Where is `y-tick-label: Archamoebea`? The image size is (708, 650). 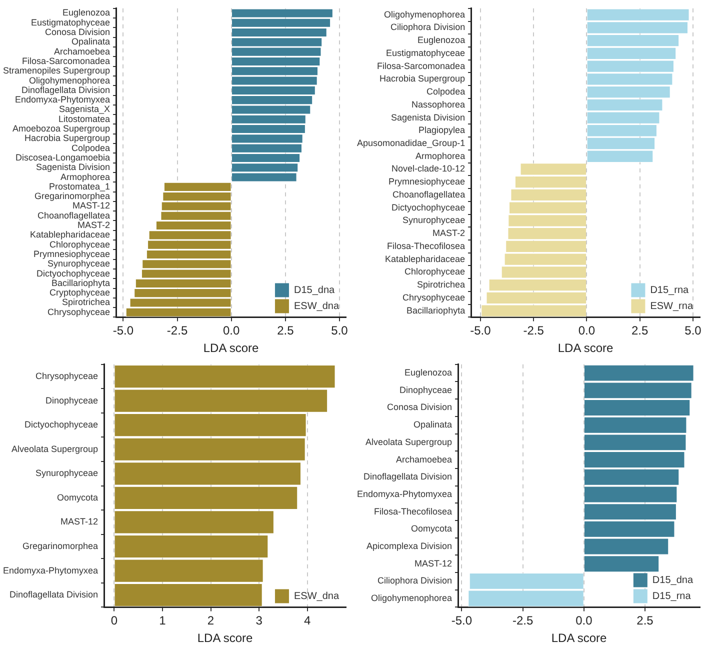
y-tick-label: Archamoebea is located at coordinates (82, 51).